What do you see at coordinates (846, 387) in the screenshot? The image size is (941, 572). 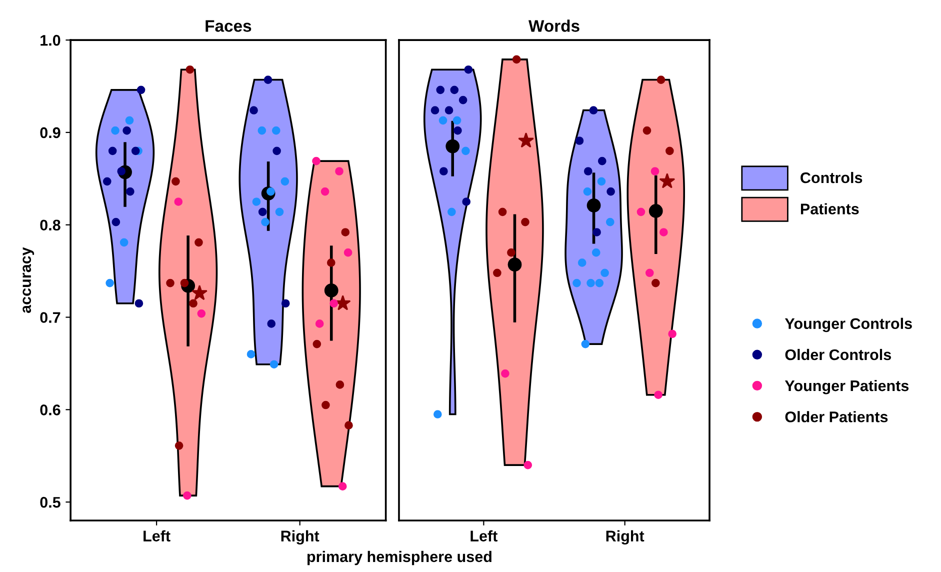 I see `legend-label: Younger Patients` at bounding box center [846, 387].